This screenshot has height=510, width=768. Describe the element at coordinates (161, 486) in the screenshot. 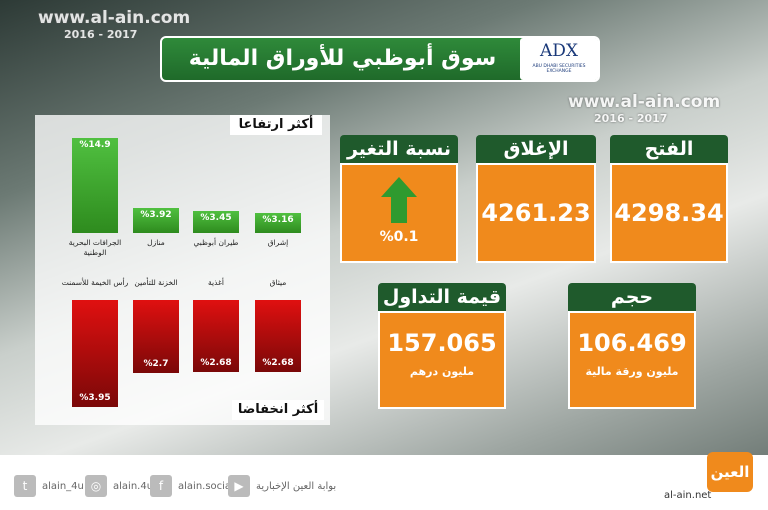

I see `facebook-icon: f` at that location.